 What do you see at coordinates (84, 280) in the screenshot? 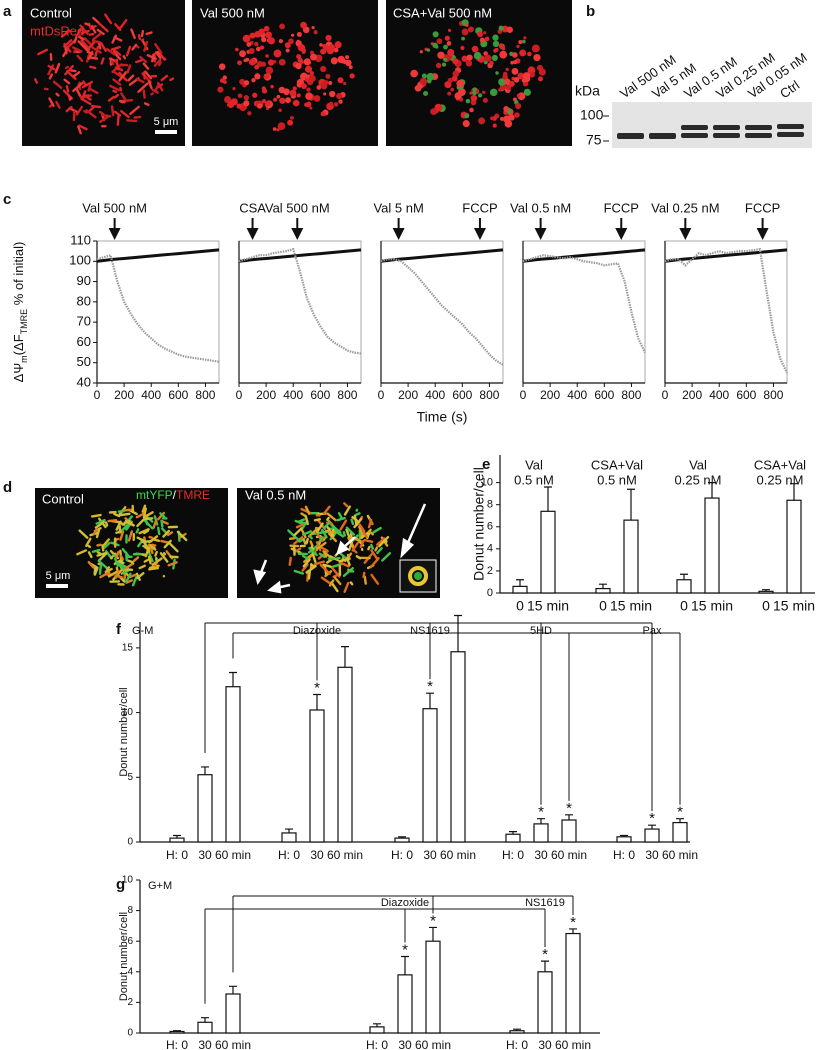
I see `y-tick-label: 90` at bounding box center [84, 280].